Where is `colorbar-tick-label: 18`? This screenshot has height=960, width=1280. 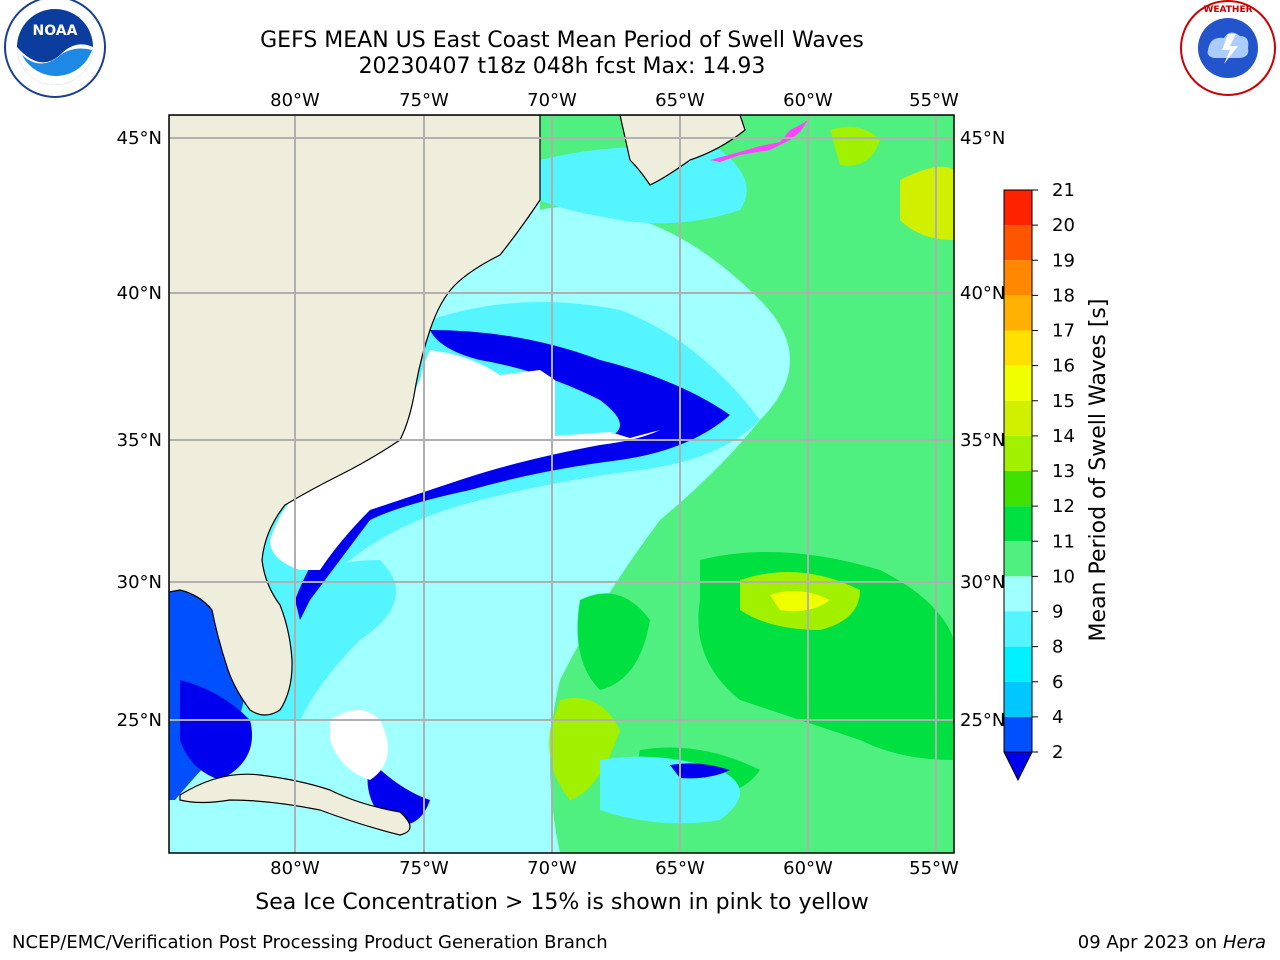
colorbar-tick-label: 18 is located at coordinates (1063, 295).